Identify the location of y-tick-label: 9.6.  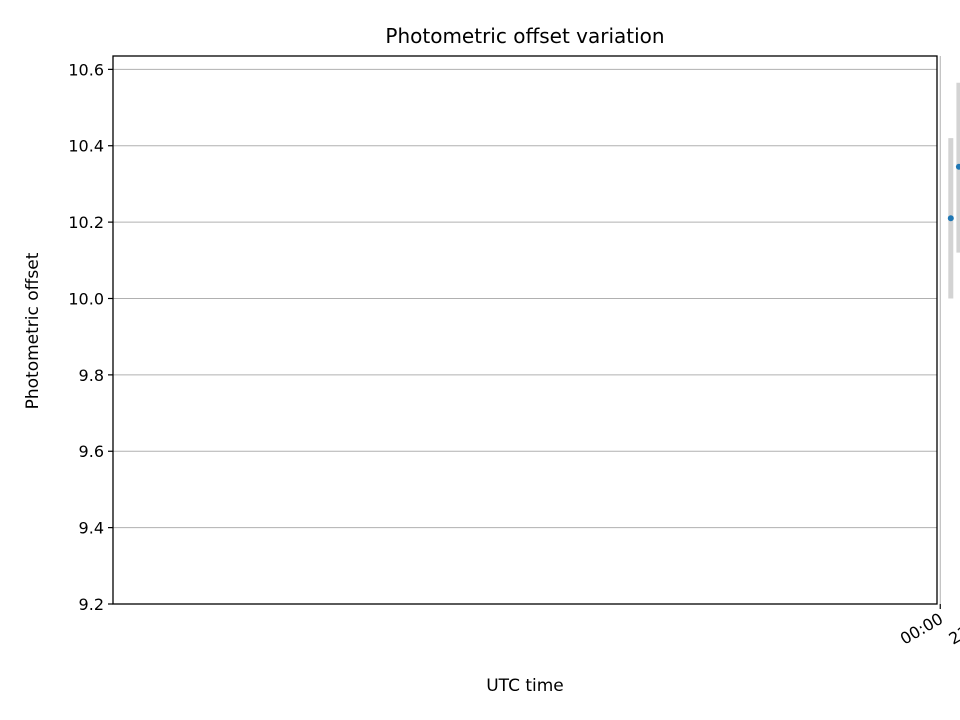
(91, 451).